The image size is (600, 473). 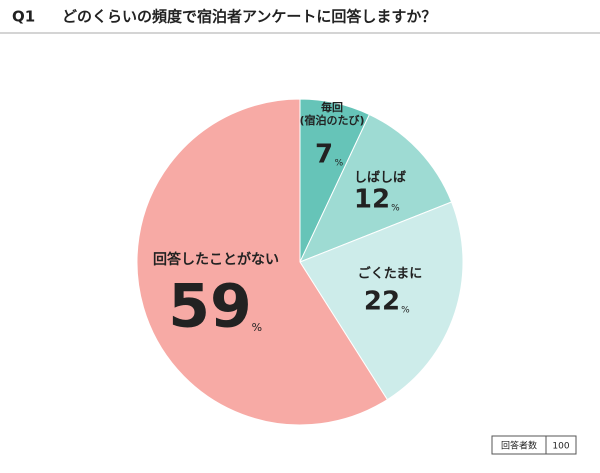 I want to click on slice-label: 毎回(宿泊のたび), so click(x=331, y=113).